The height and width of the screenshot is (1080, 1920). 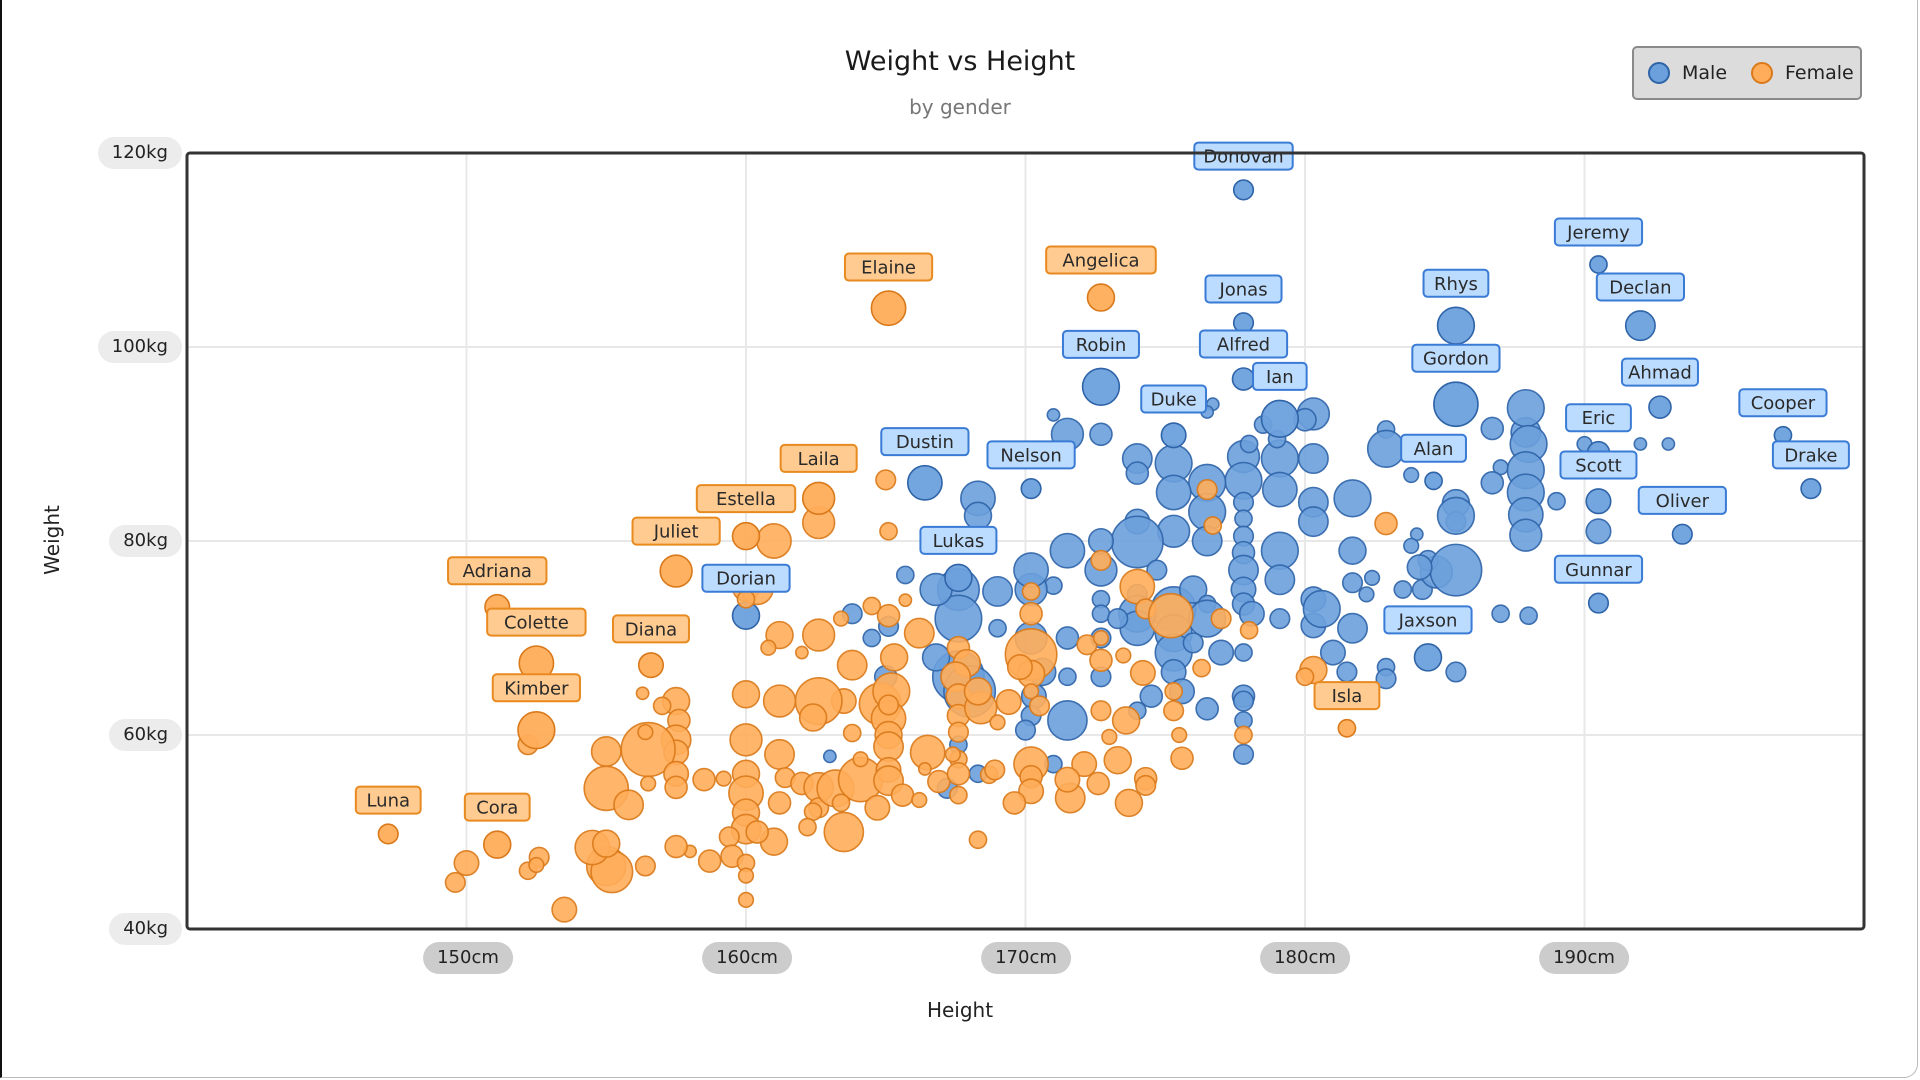 I want to click on data-point-laila, so click(x=818, y=498).